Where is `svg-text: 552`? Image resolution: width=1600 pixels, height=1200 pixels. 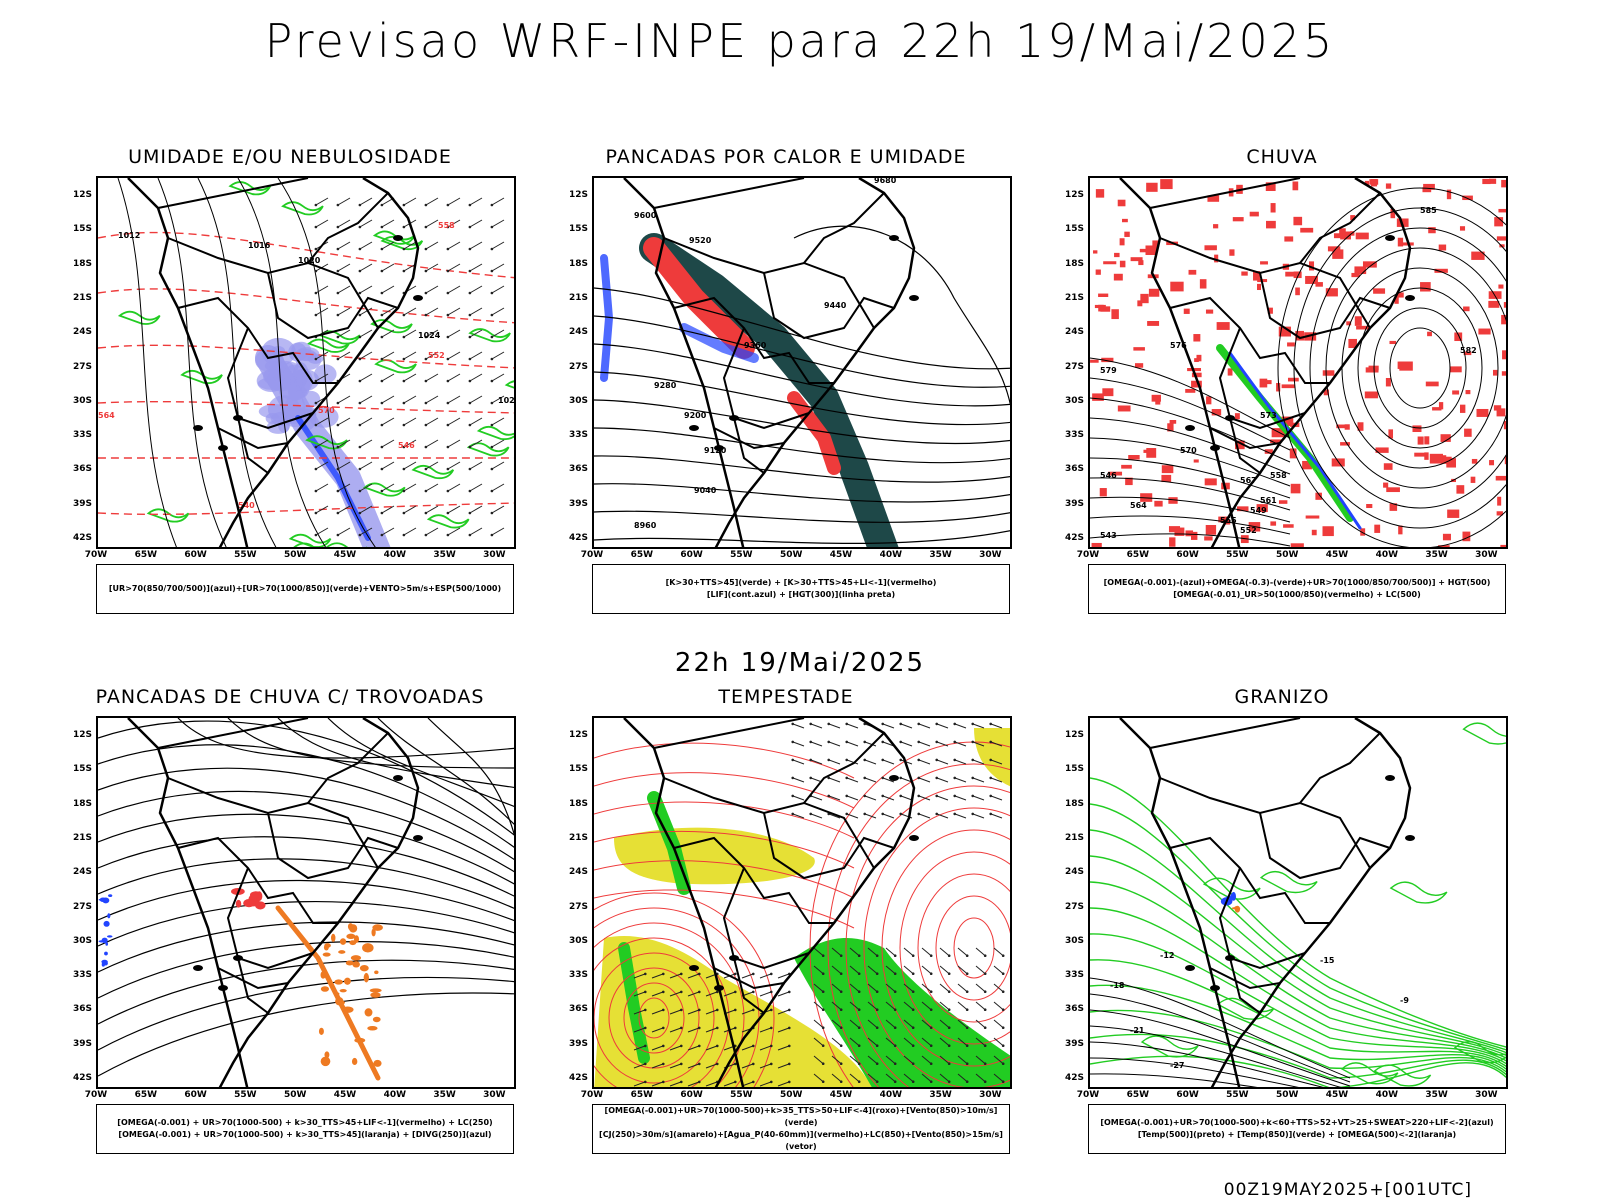
svg-text: 552 is located at coordinates (1248, 530).